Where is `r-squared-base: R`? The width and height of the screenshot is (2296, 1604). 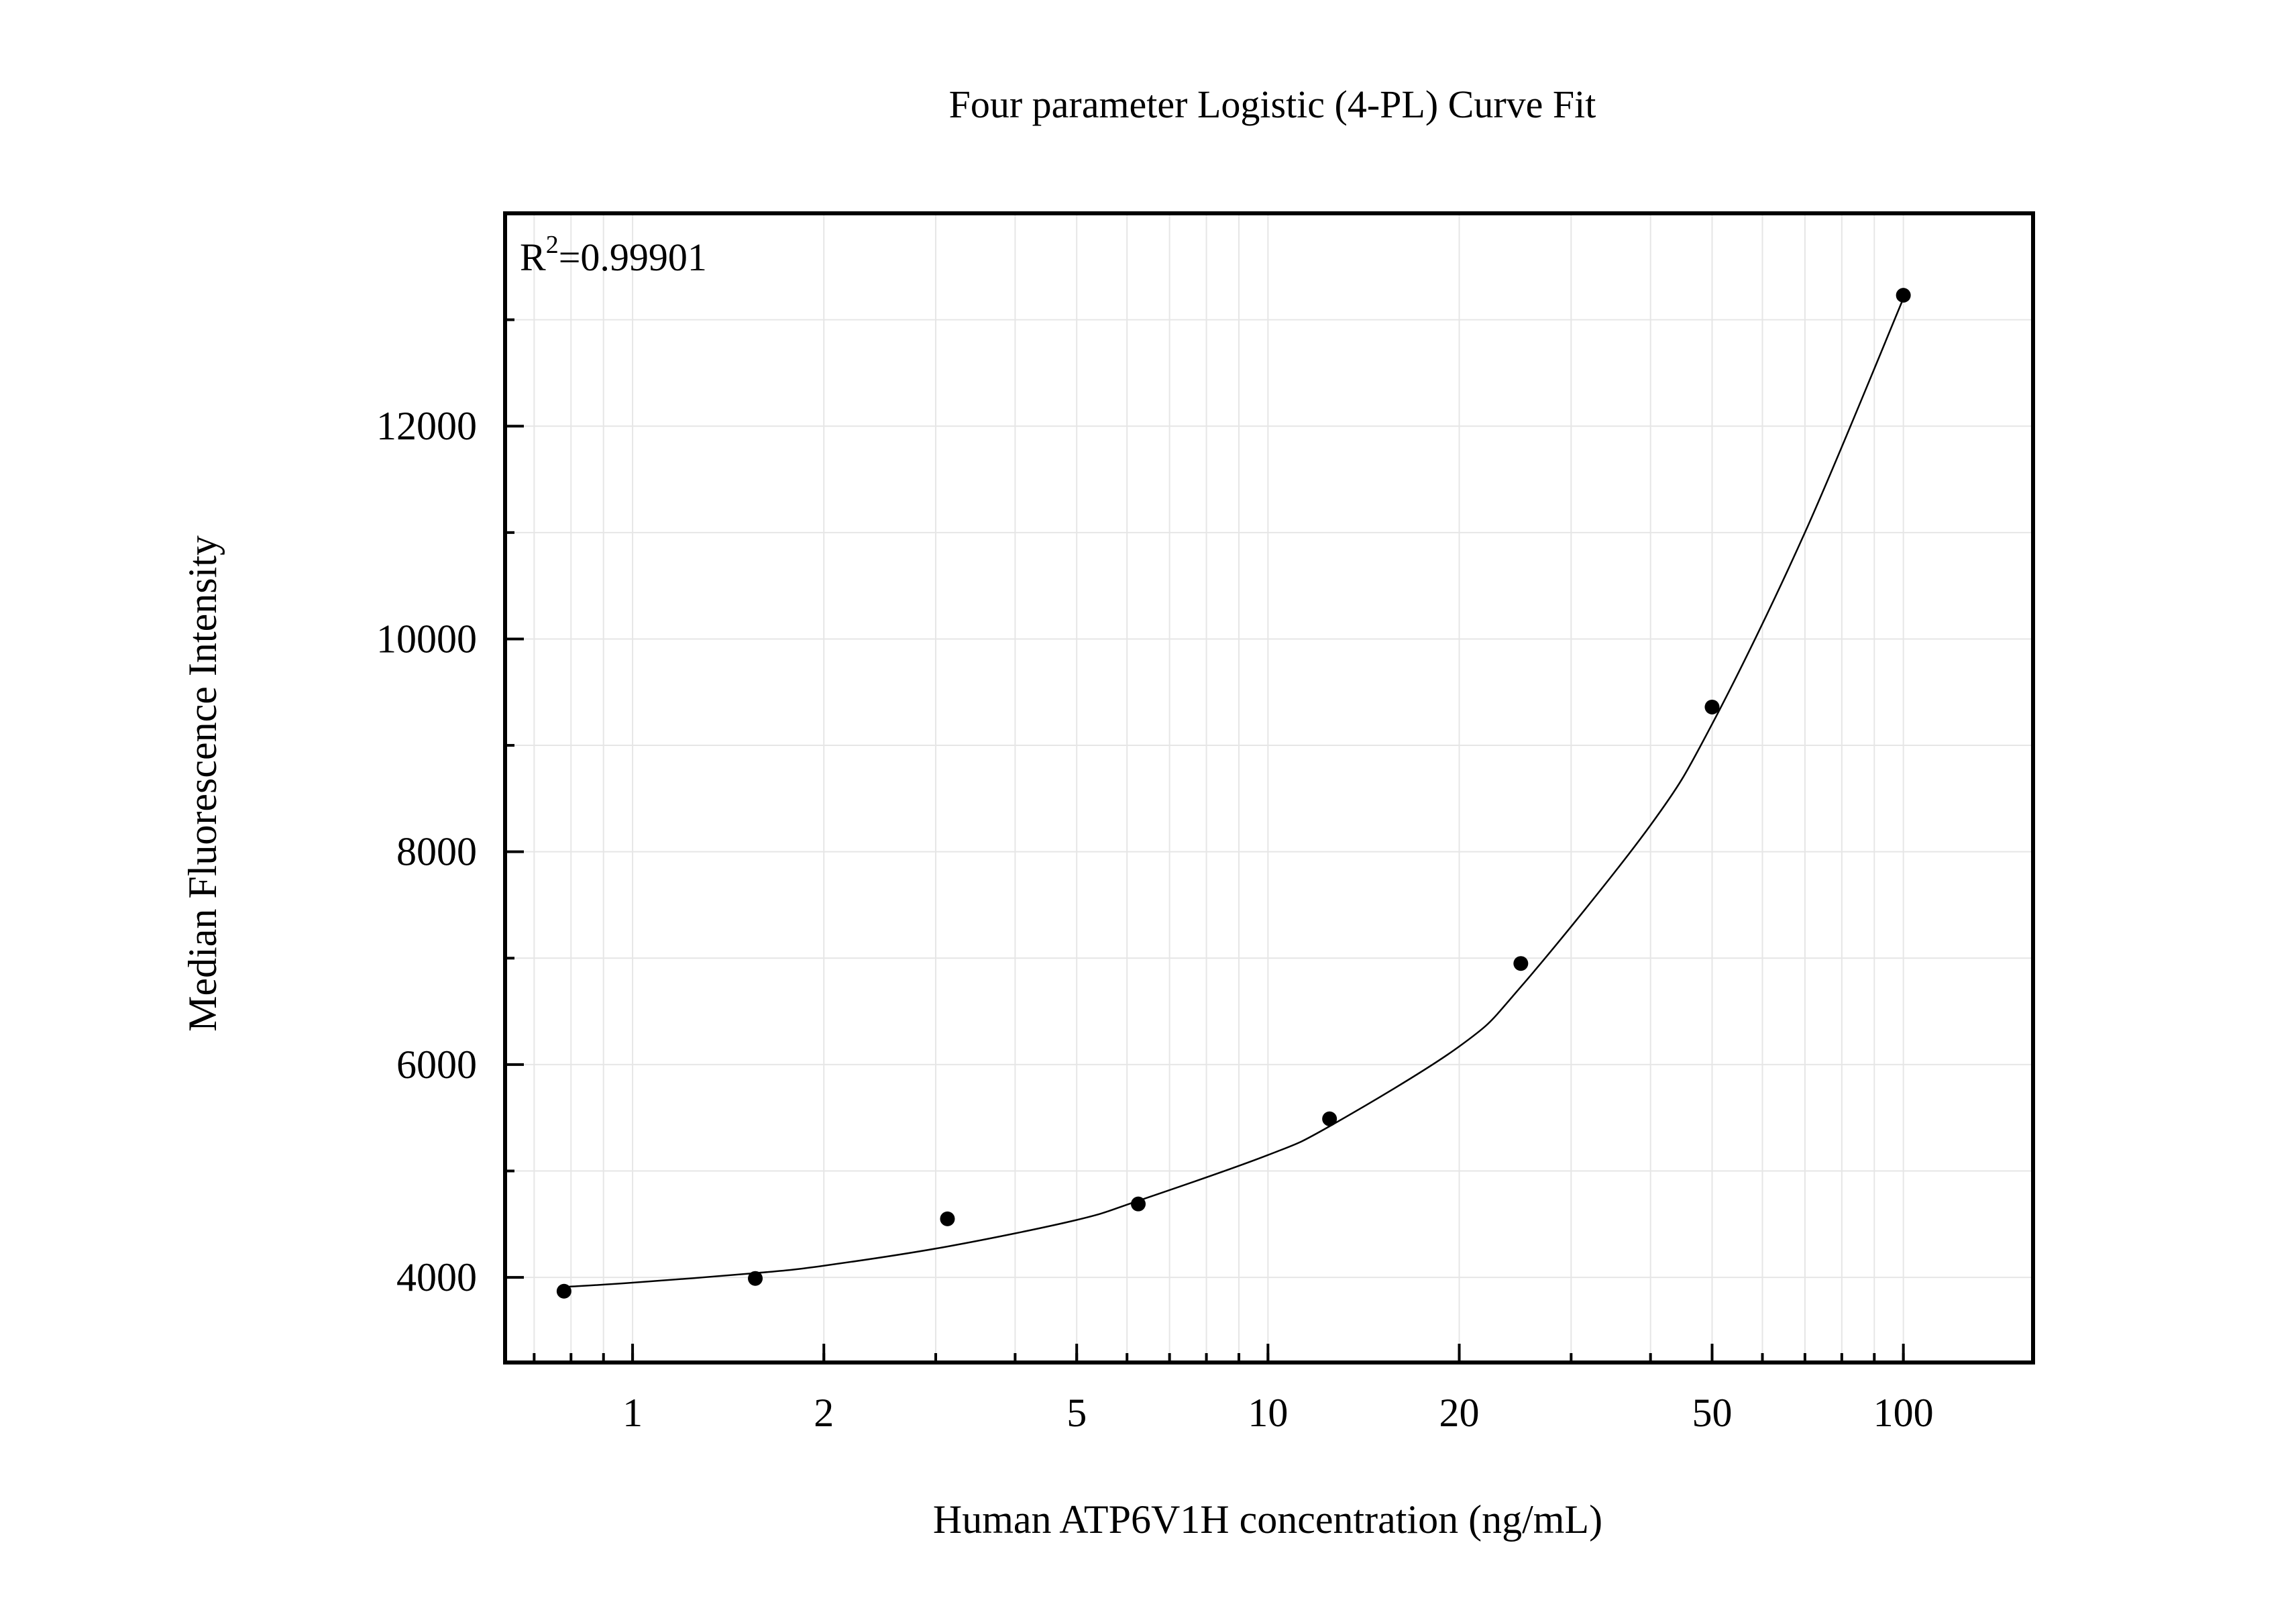
r-squared-base: R is located at coordinates (533, 257).